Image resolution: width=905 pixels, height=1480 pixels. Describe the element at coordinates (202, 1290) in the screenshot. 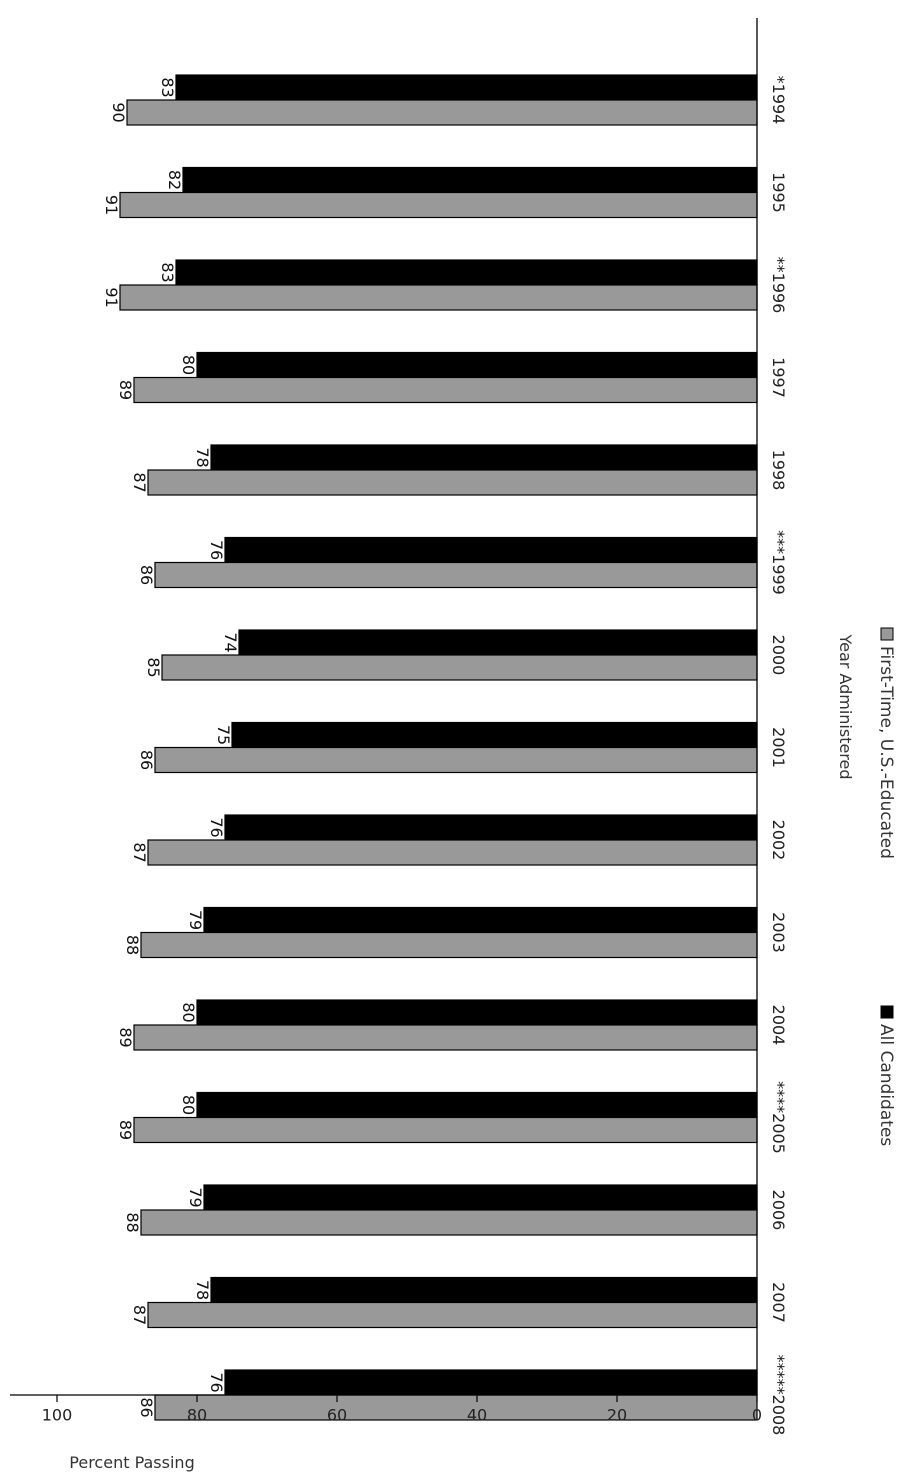

I see `data-label-all-candidates-2007: 78` at that location.